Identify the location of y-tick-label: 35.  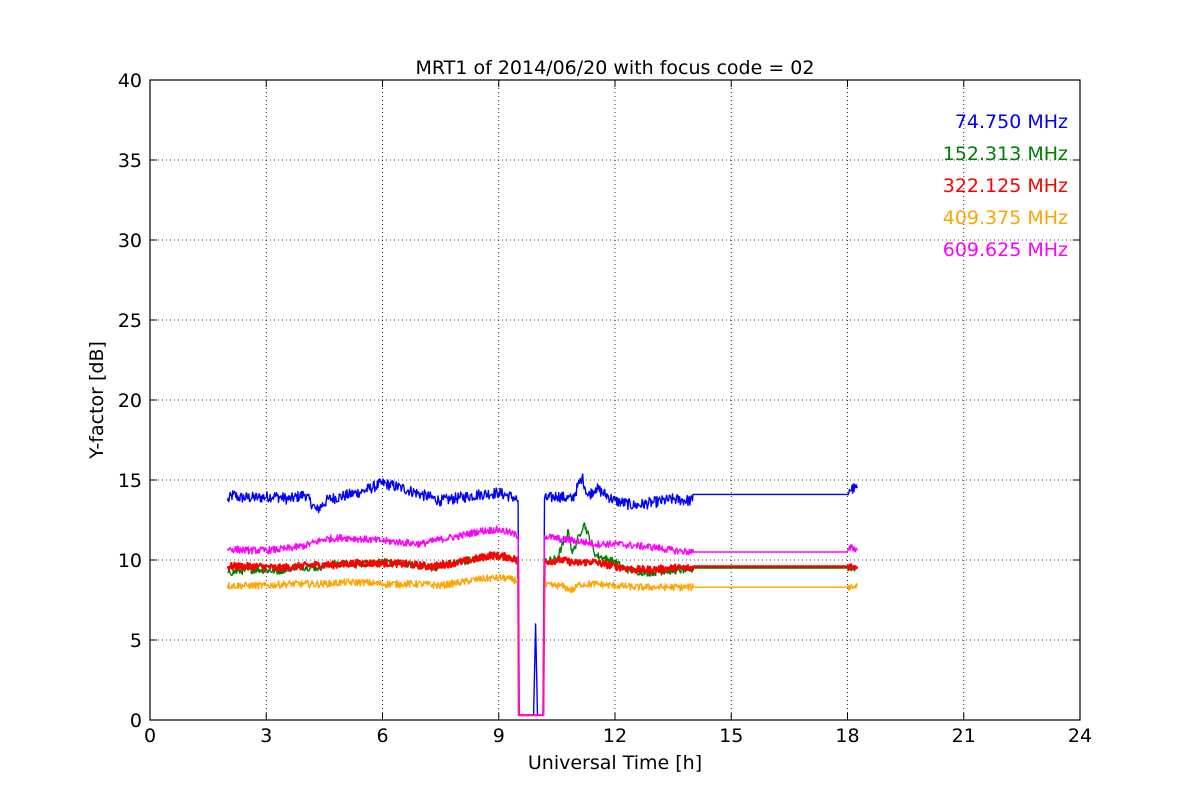
(130, 161).